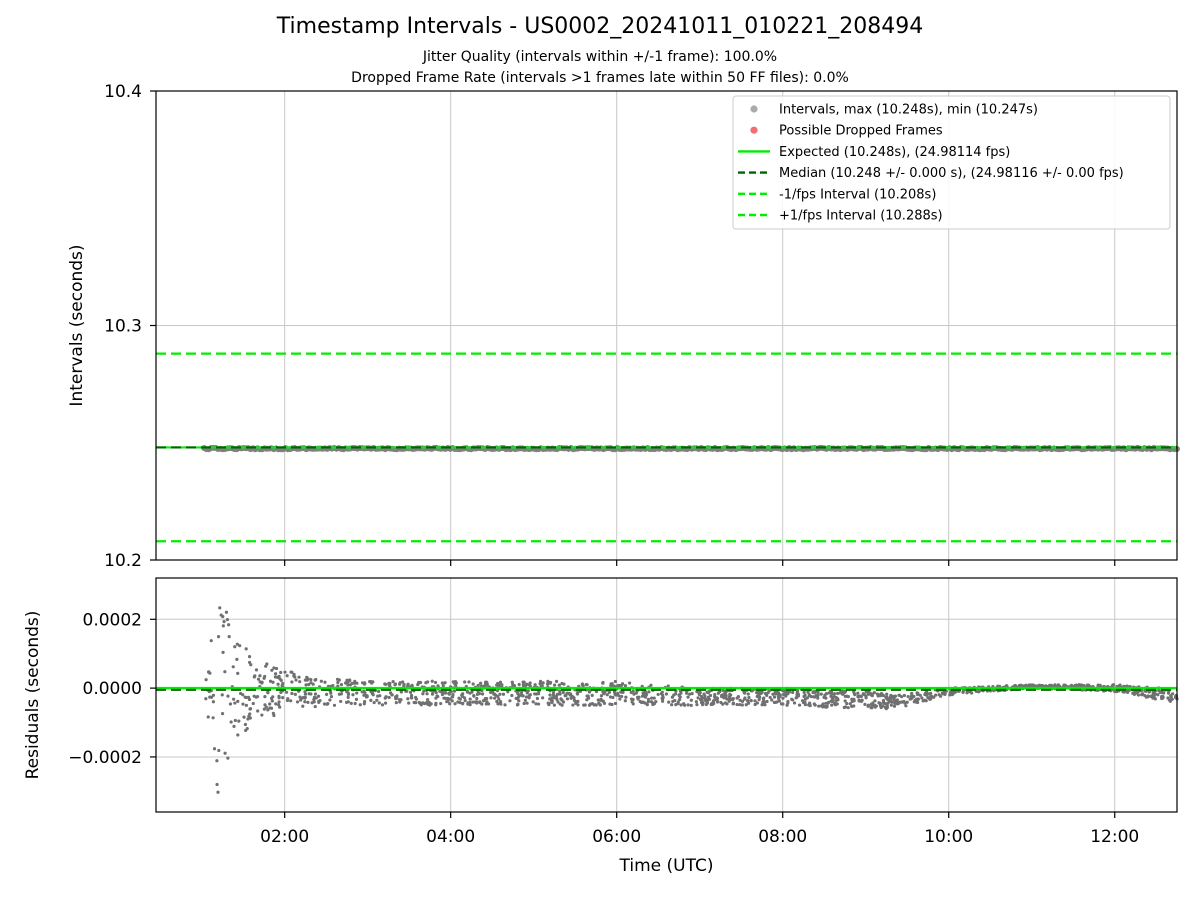 The width and height of the screenshot is (1200, 900). I want to click on x-axis-label: Time (UTC), so click(666, 866).